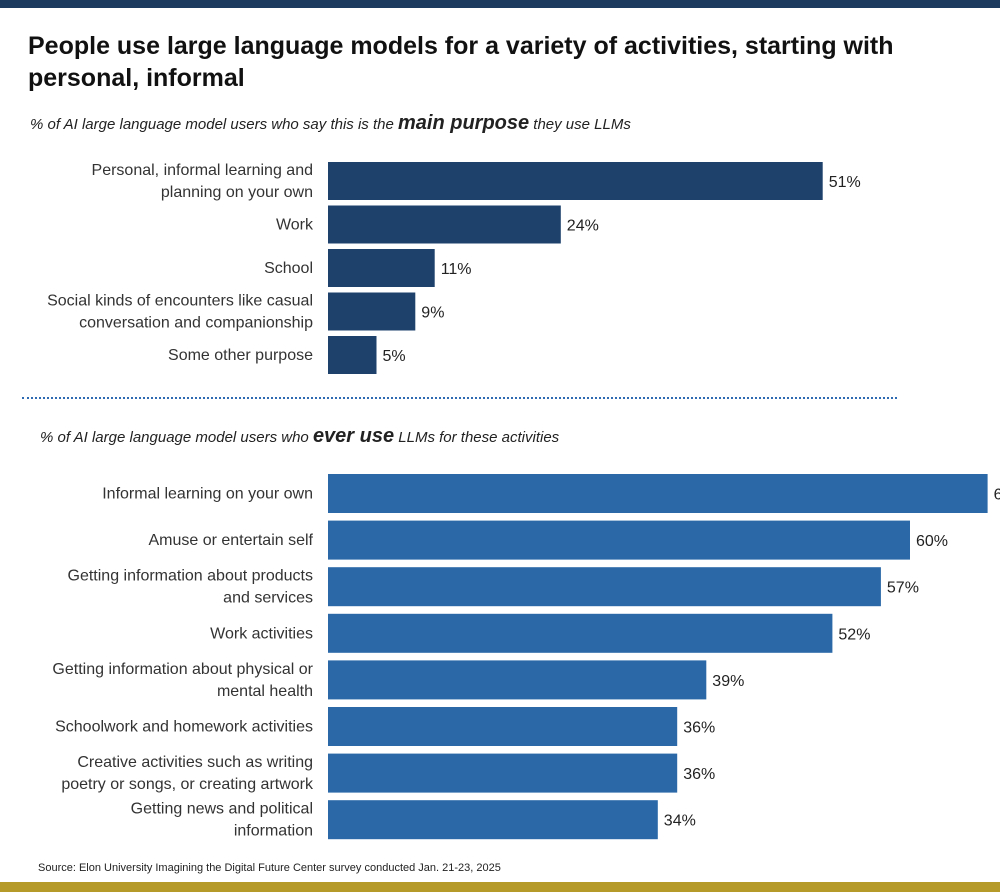 The width and height of the screenshot is (1000, 892). I want to click on top-accent-bar, so click(500, 4).